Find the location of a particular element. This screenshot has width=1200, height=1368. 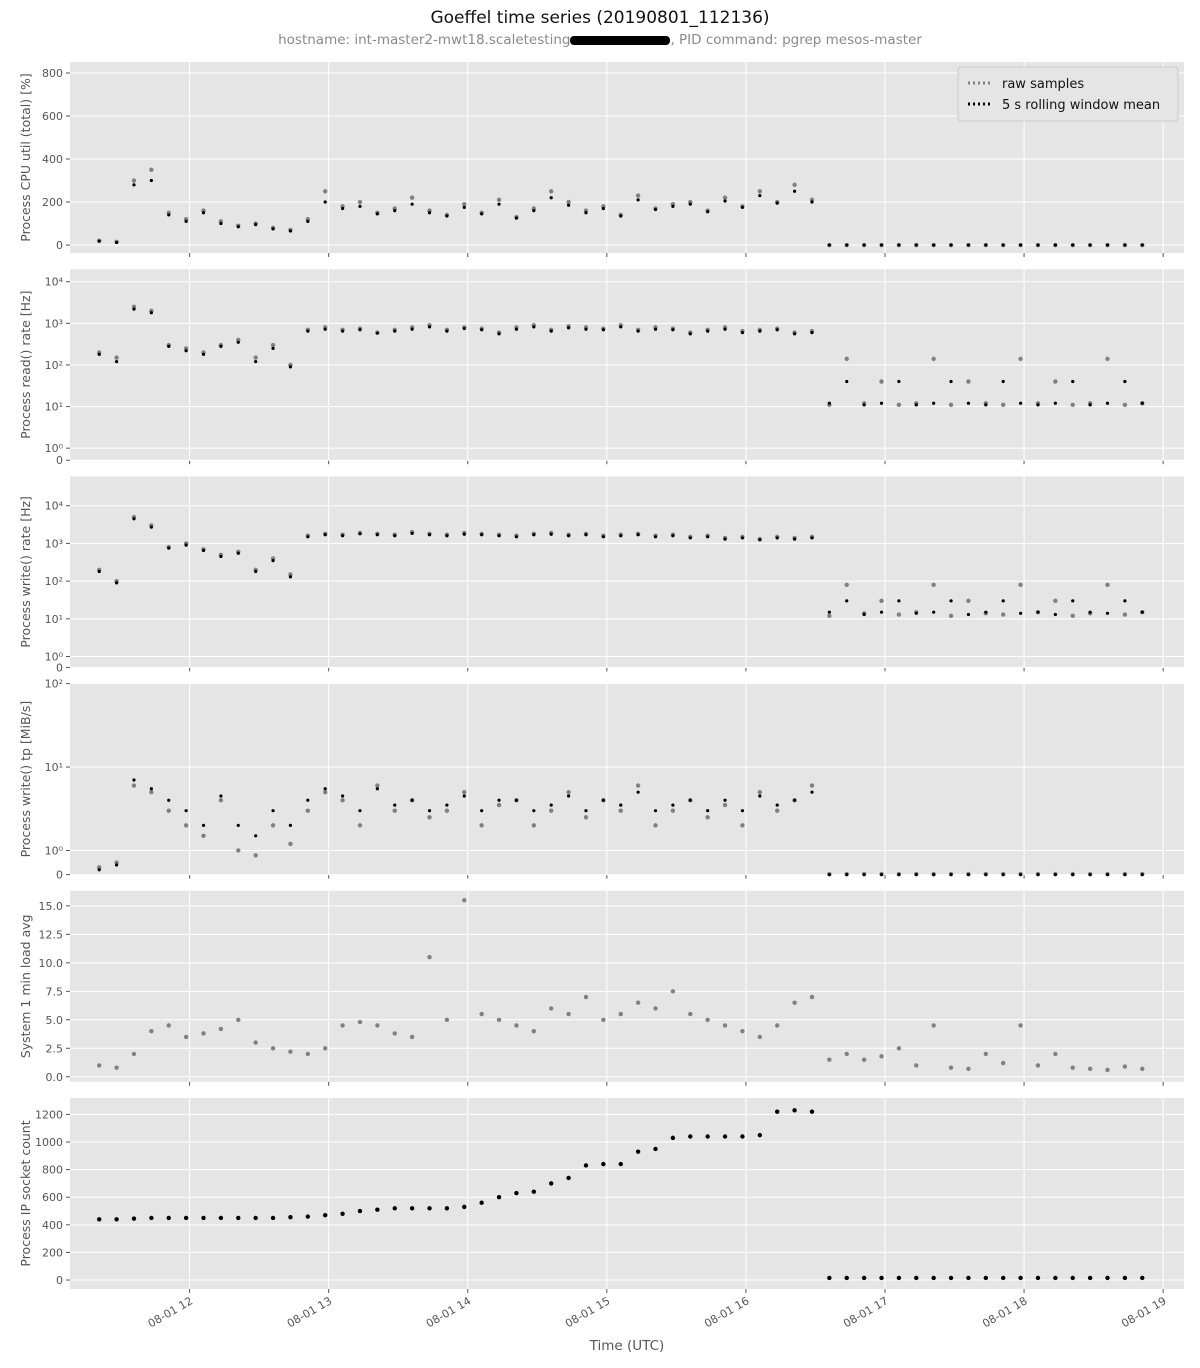

x-tick-label: 08-01 12 is located at coordinates (170, 1312).